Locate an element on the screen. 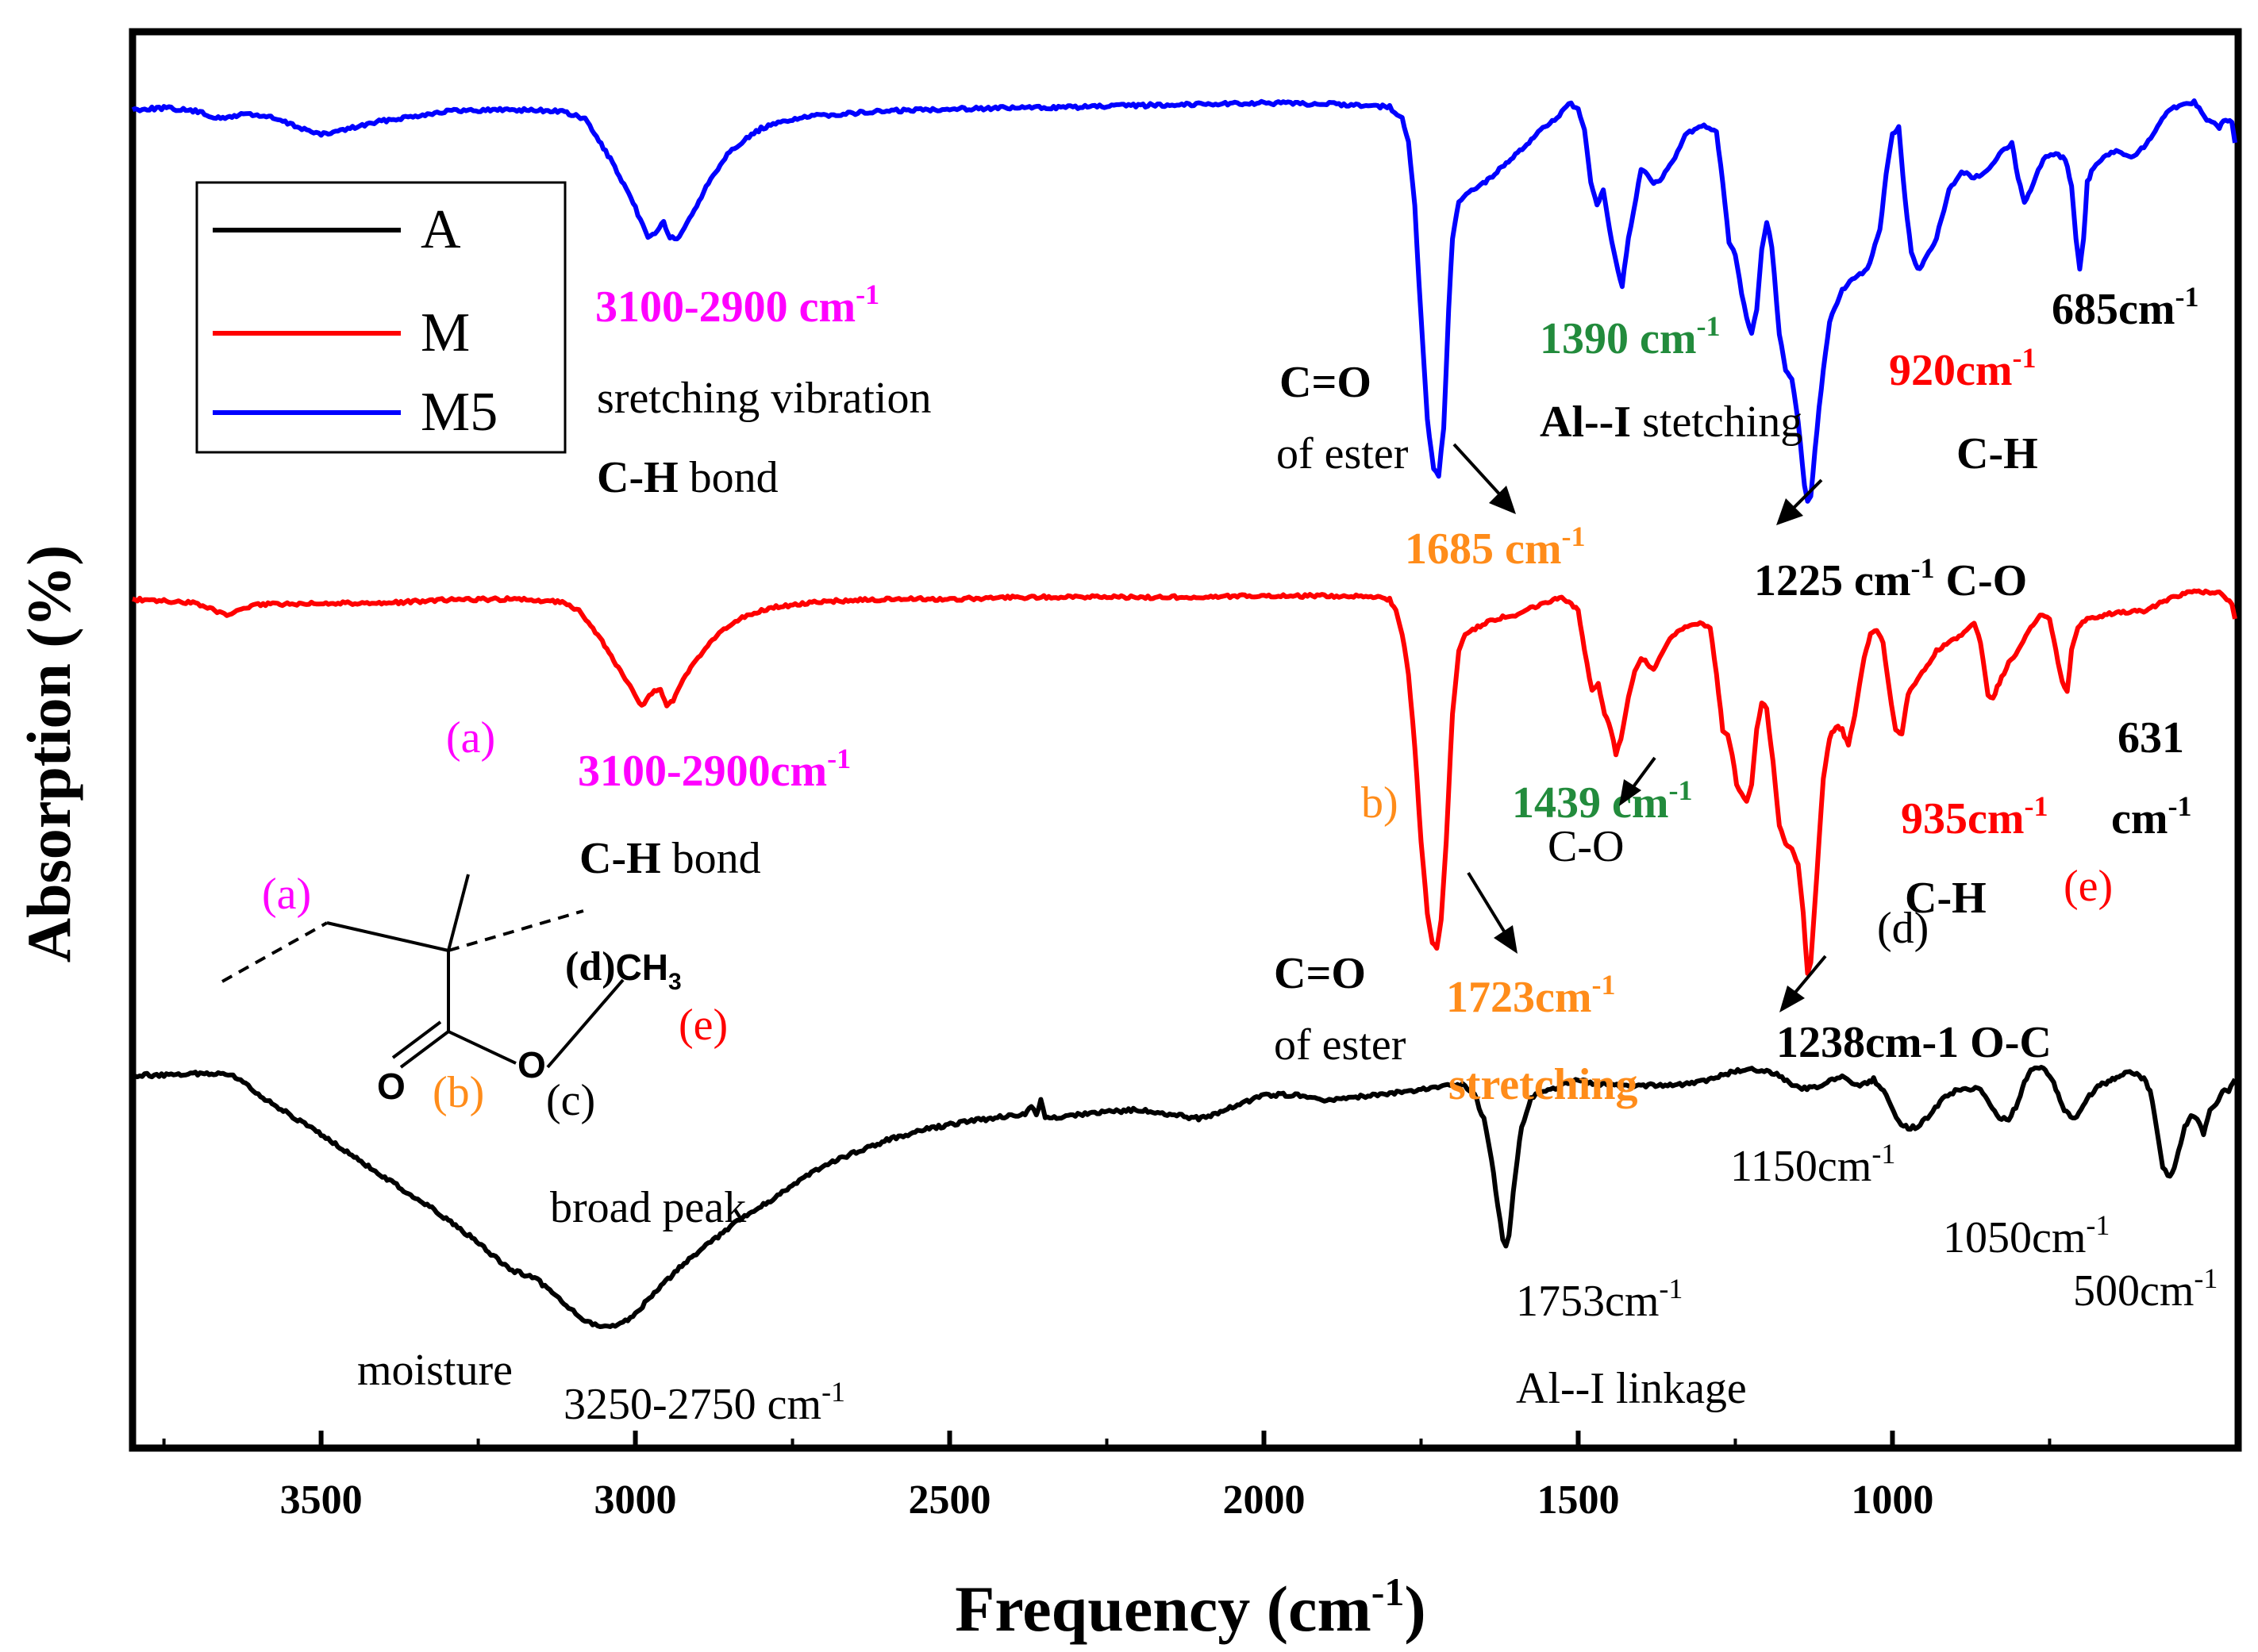  mol-ch3-label: (d)CH3 is located at coordinates (623, 969).